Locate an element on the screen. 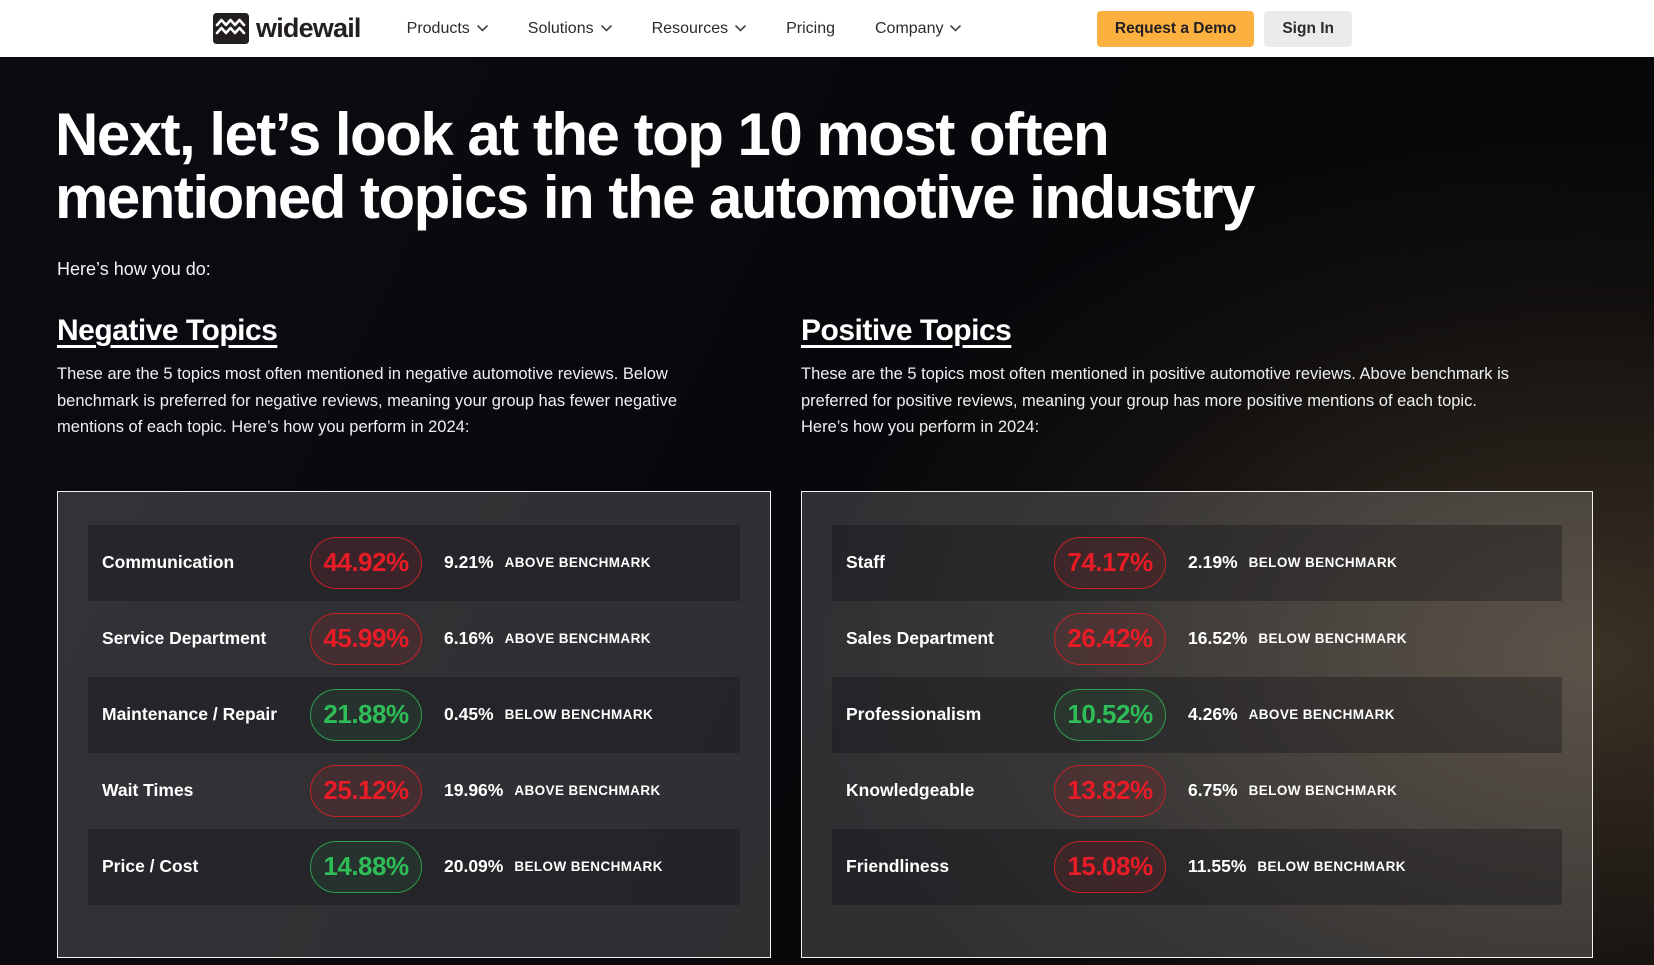 The width and height of the screenshot is (1654, 965). benchmark-info: 6.75% BELOW BENCHMARK is located at coordinates (1292, 790).